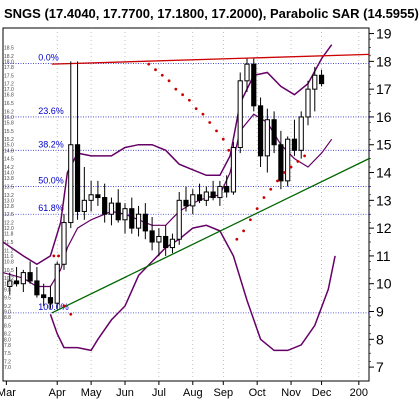  Describe the element at coordinates (9, 140) in the screenshot. I see `left-scale-label: 15.2` at that location.